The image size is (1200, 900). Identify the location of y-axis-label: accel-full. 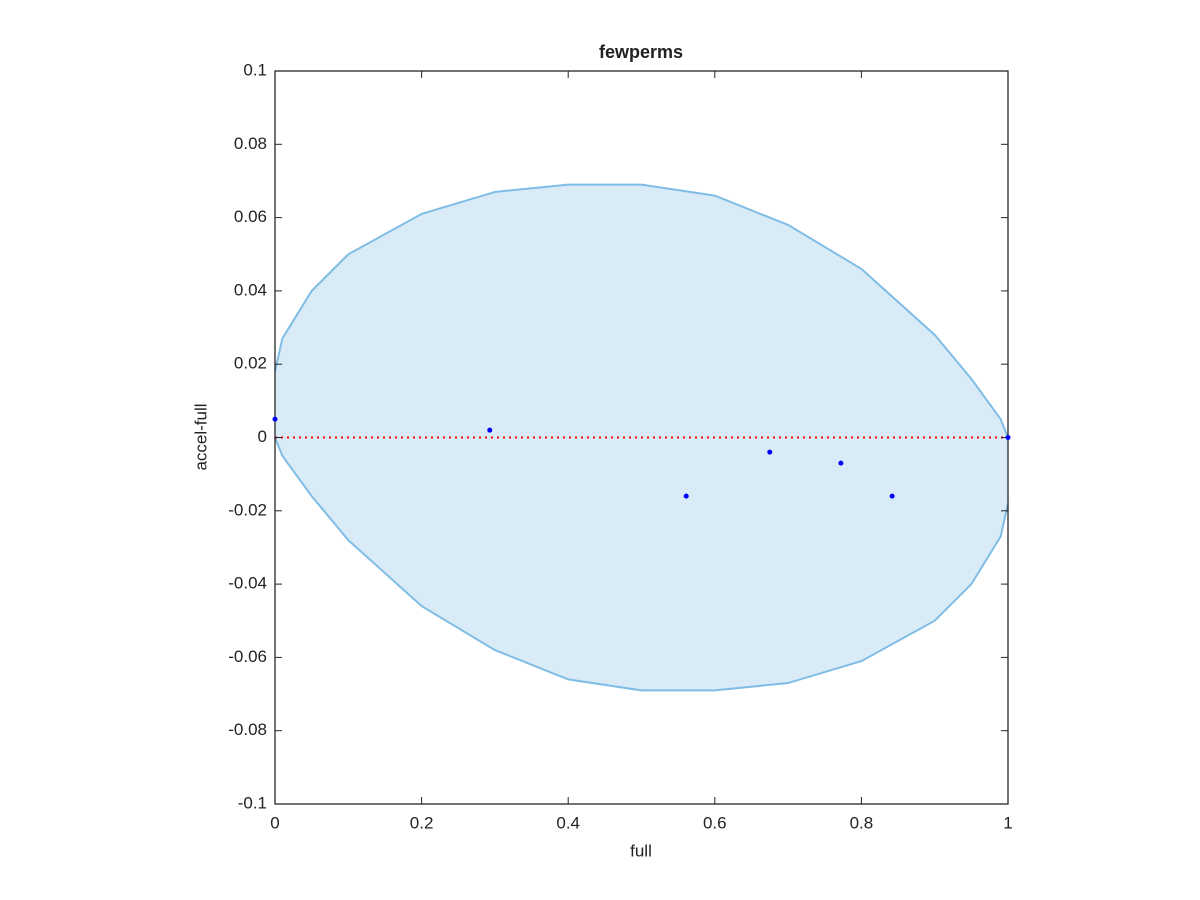
(200, 436).